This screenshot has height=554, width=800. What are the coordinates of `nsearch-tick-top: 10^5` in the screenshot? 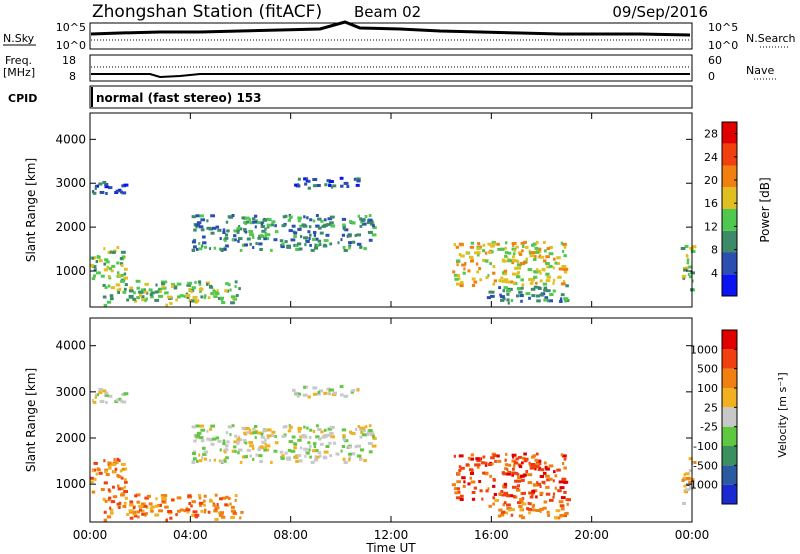 It's located at (723, 27).